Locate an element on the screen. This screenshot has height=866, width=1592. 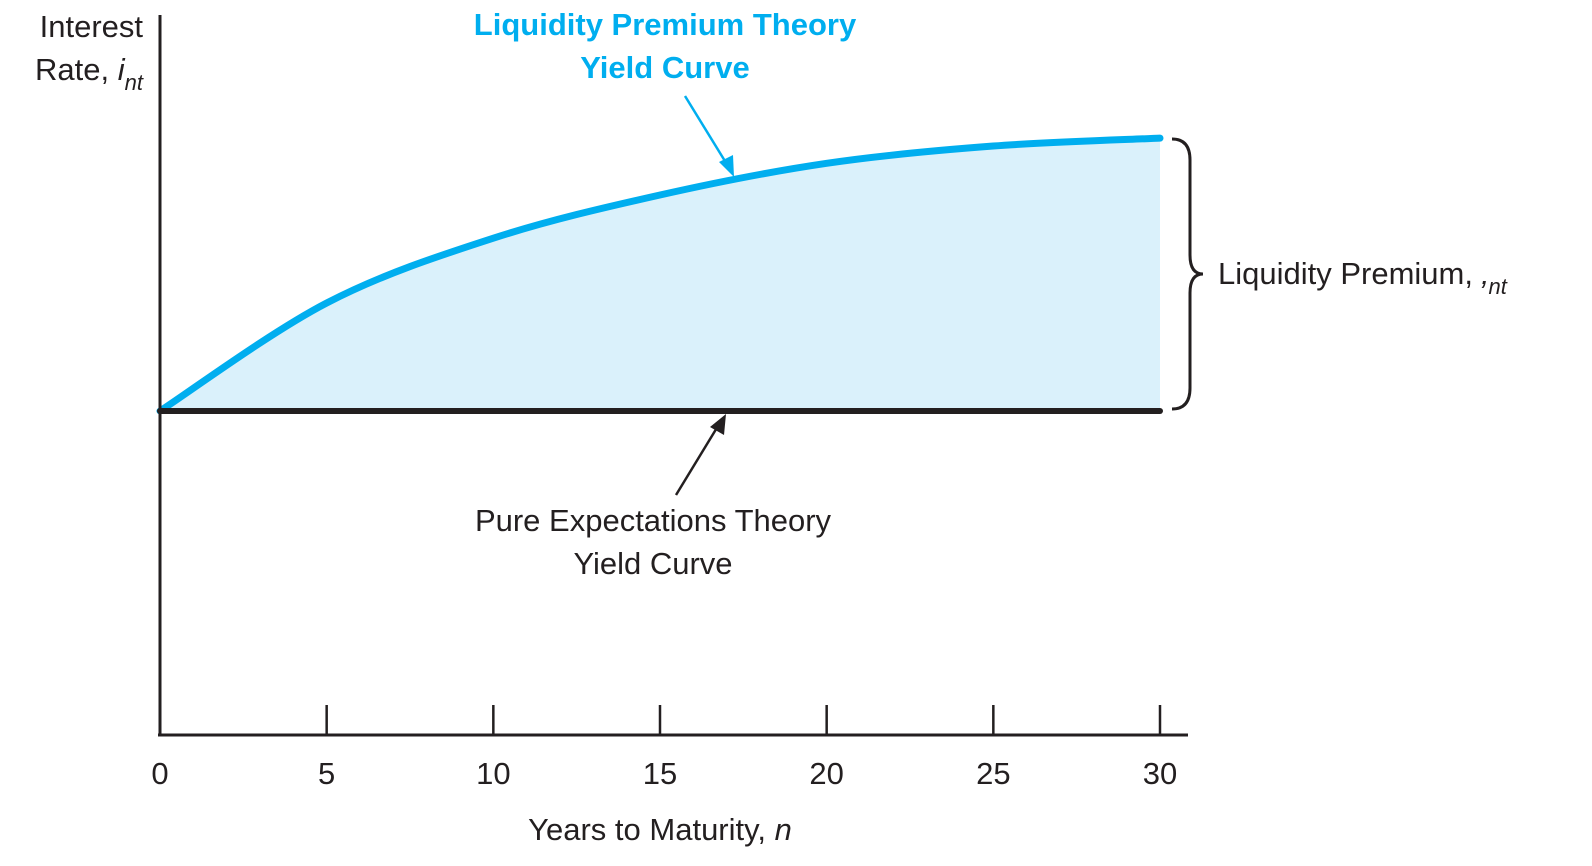
x-tick-label: 5 is located at coordinates (326, 773).